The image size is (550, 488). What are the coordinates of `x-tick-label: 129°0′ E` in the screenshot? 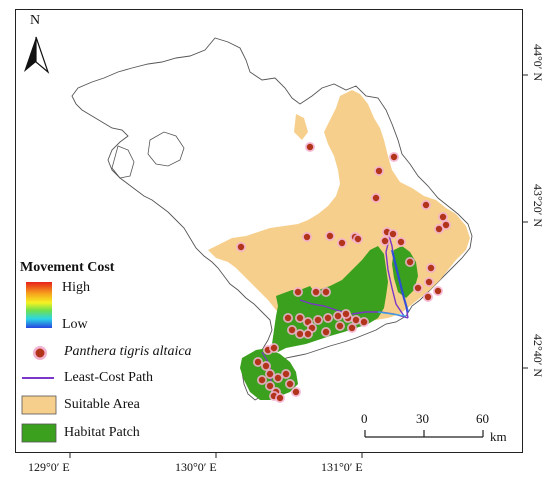 It's located at (49, 467).